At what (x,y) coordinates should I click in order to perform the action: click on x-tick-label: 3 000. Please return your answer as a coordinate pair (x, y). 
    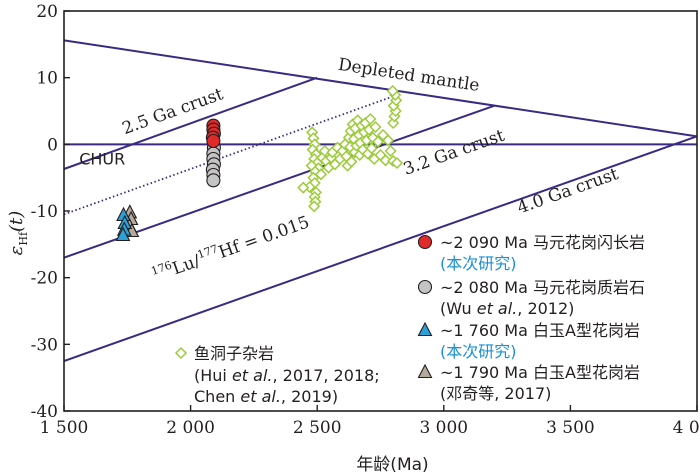
    Looking at the image, I should click on (443, 428).